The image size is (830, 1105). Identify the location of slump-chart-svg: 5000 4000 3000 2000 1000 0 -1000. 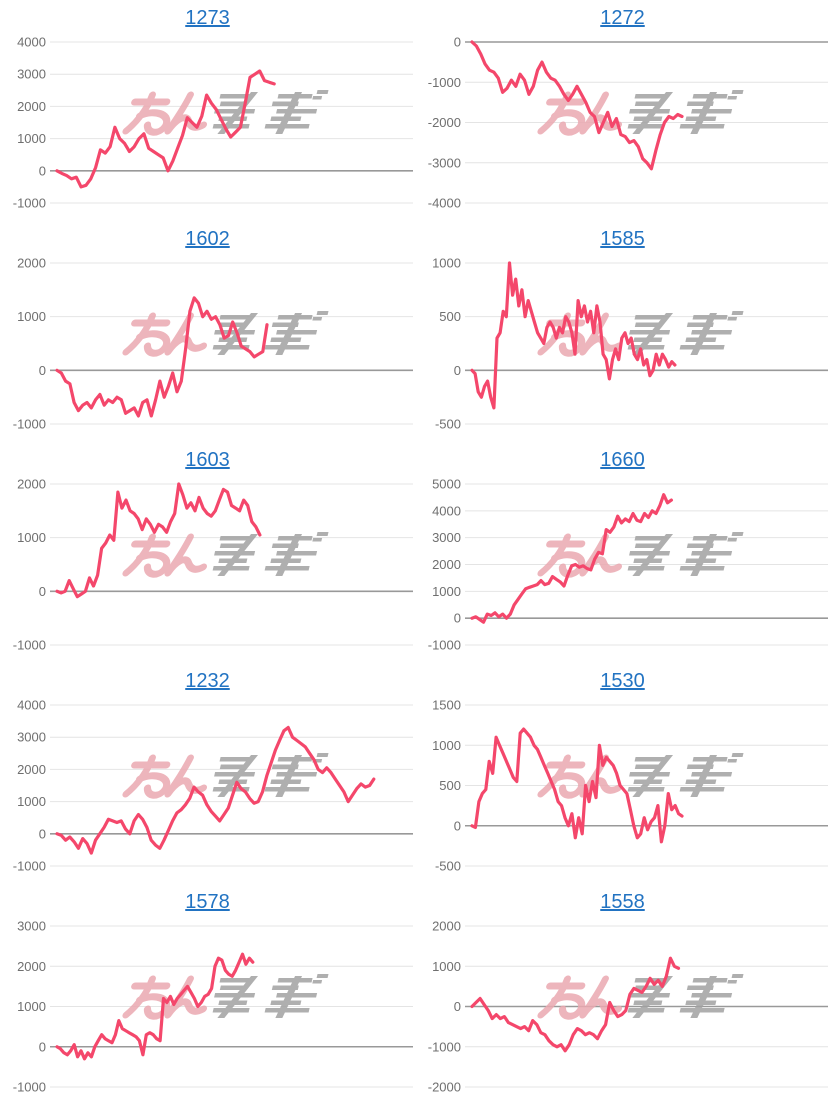
(628, 565).